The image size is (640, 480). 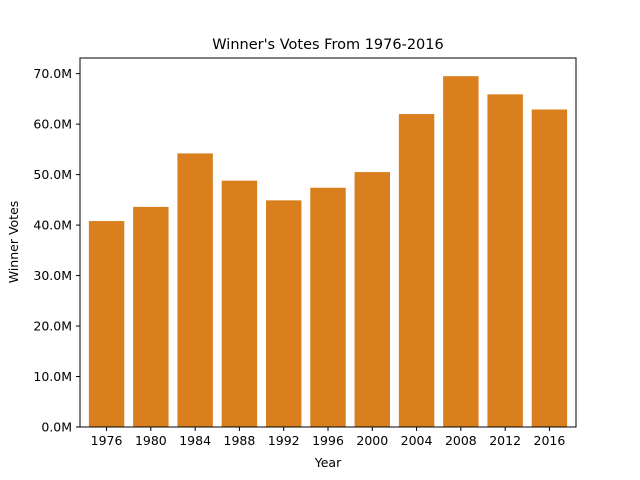 What do you see at coordinates (151, 316) in the screenshot?
I see `bar-1980` at bounding box center [151, 316].